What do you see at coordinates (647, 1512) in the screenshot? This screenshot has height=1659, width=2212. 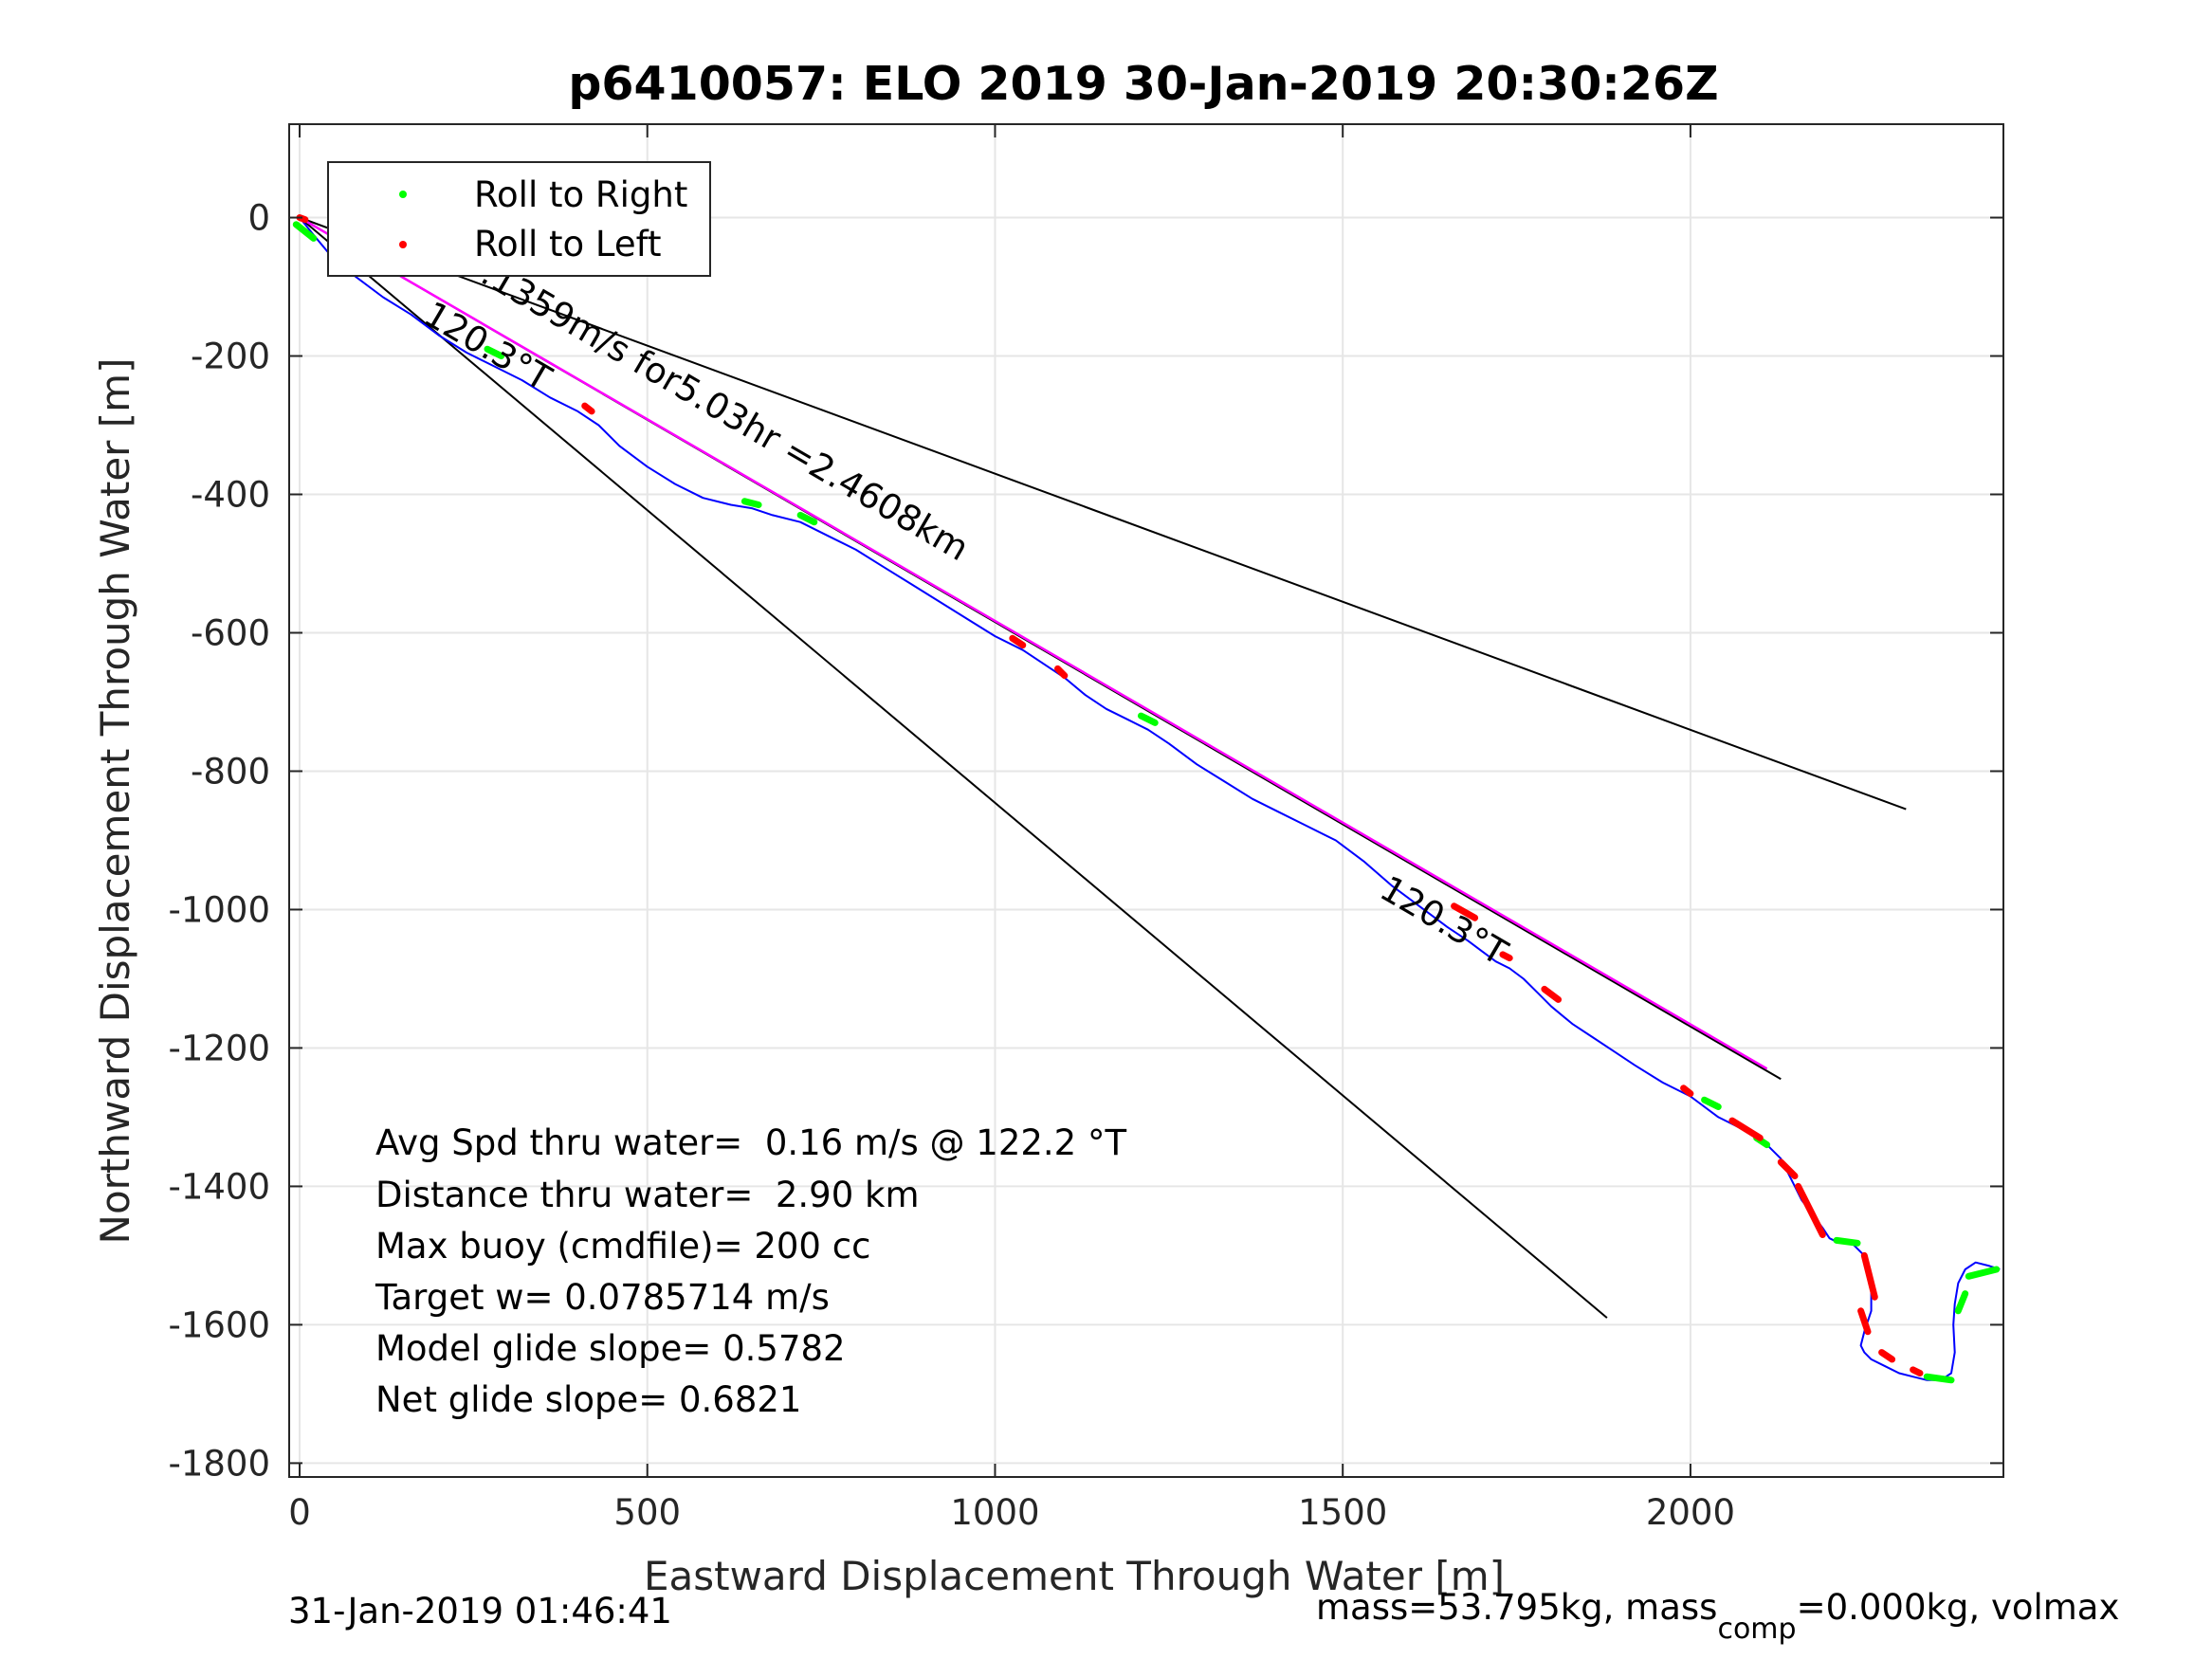 I see `x-tick-label: 500` at bounding box center [647, 1512].